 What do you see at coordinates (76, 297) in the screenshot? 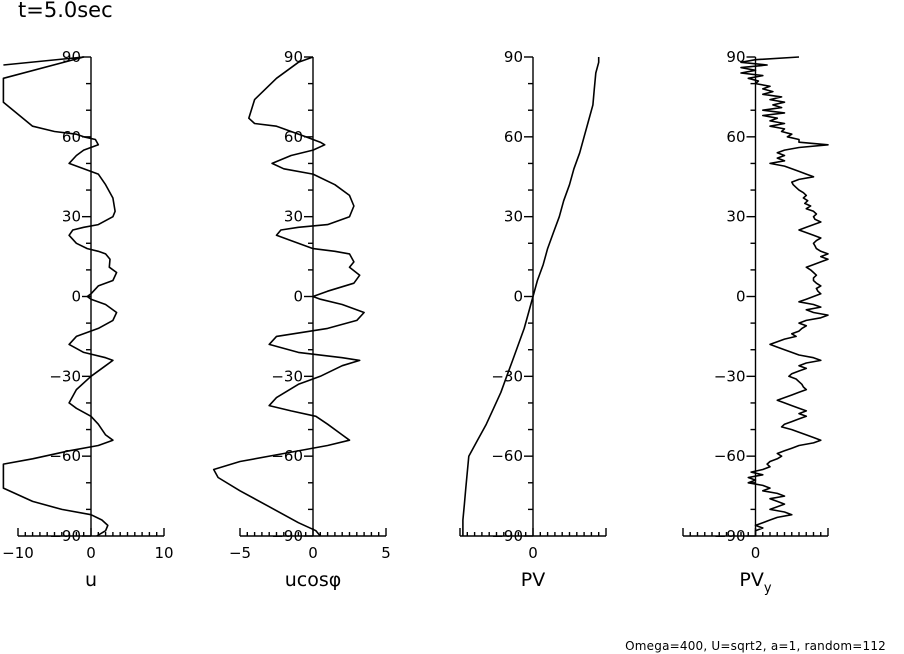
I see `panel-1-y-tick-label: 0` at bounding box center [76, 297].